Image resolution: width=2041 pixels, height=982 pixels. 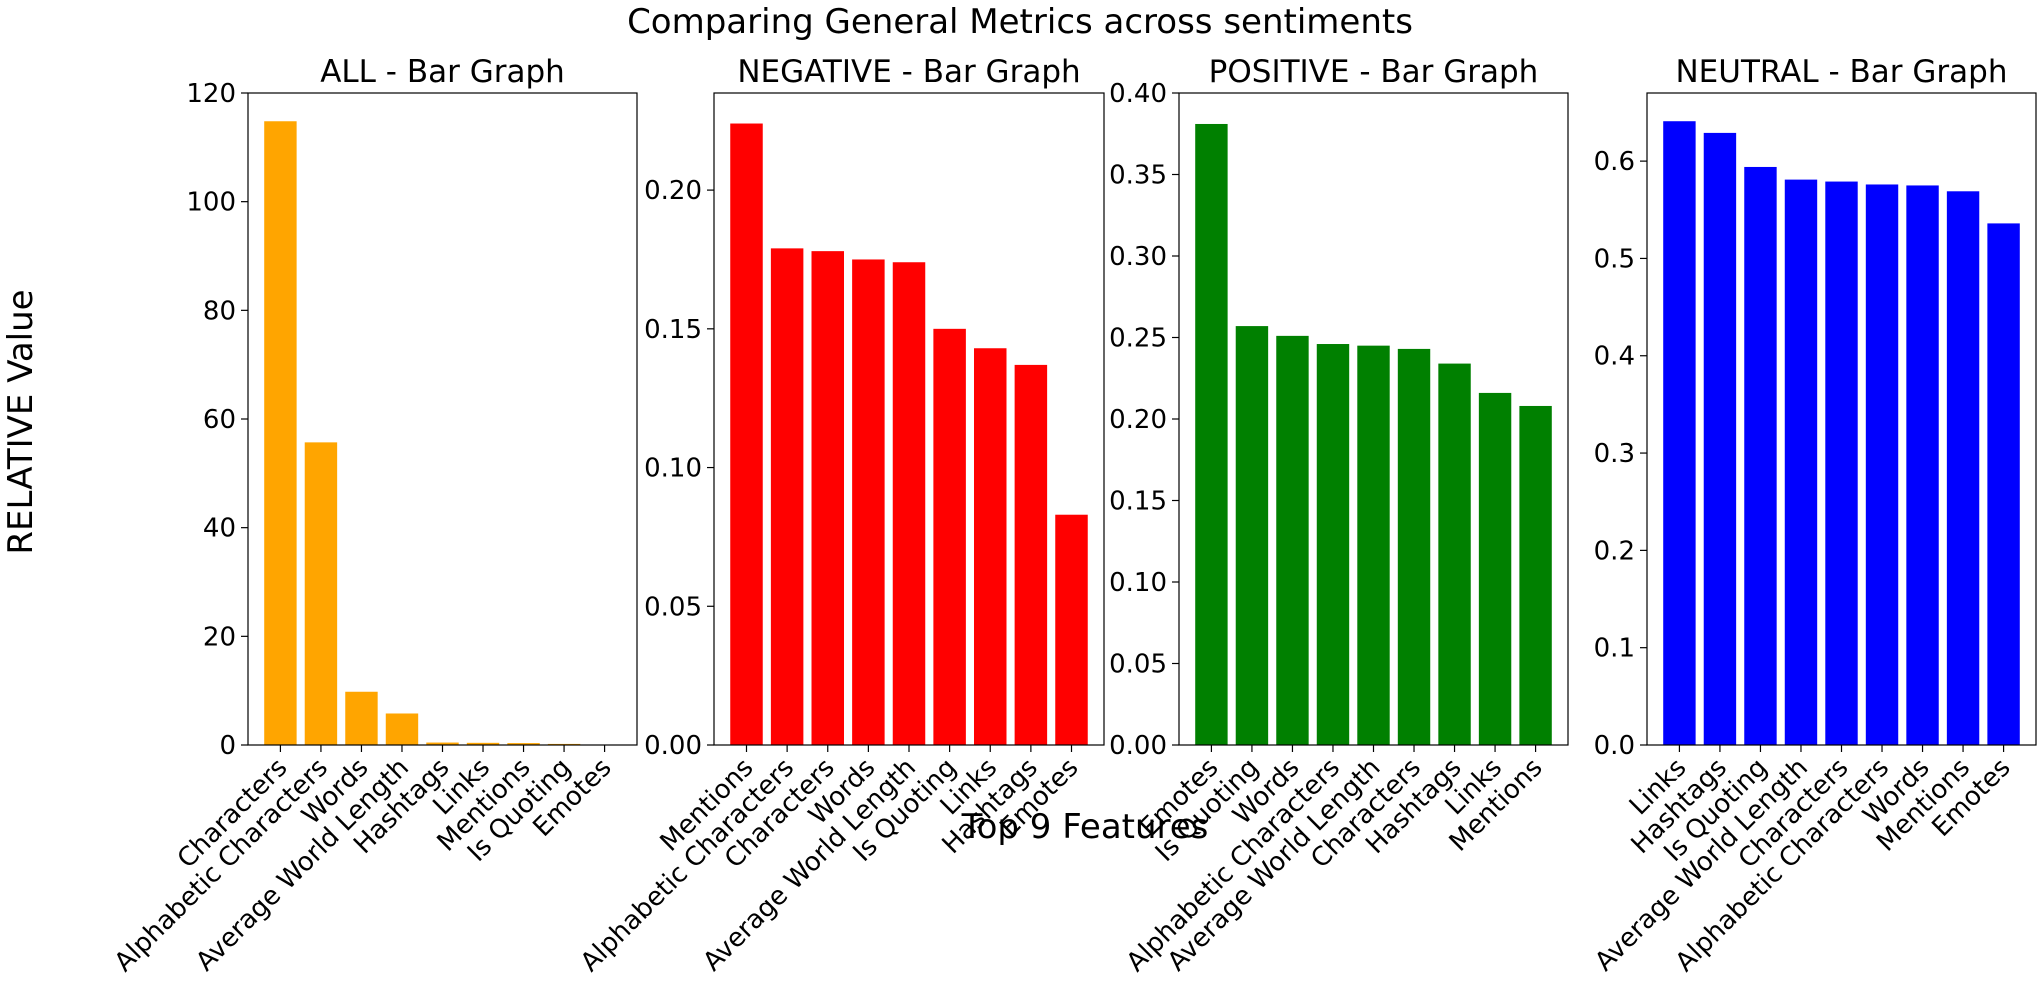 I want to click on y-tick-label: 0.0, so click(x=1614, y=746).